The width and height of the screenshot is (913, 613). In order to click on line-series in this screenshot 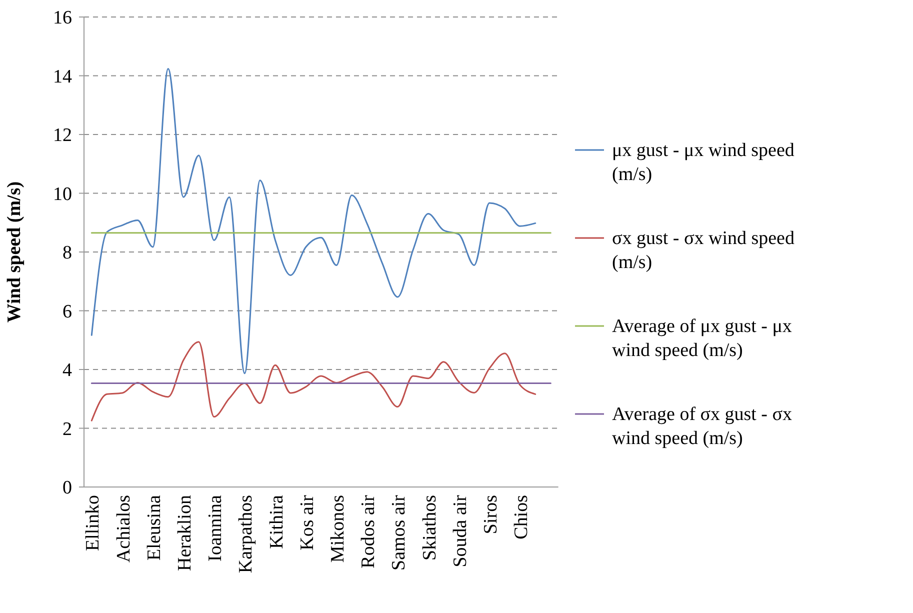, I will do `click(313, 381)`.